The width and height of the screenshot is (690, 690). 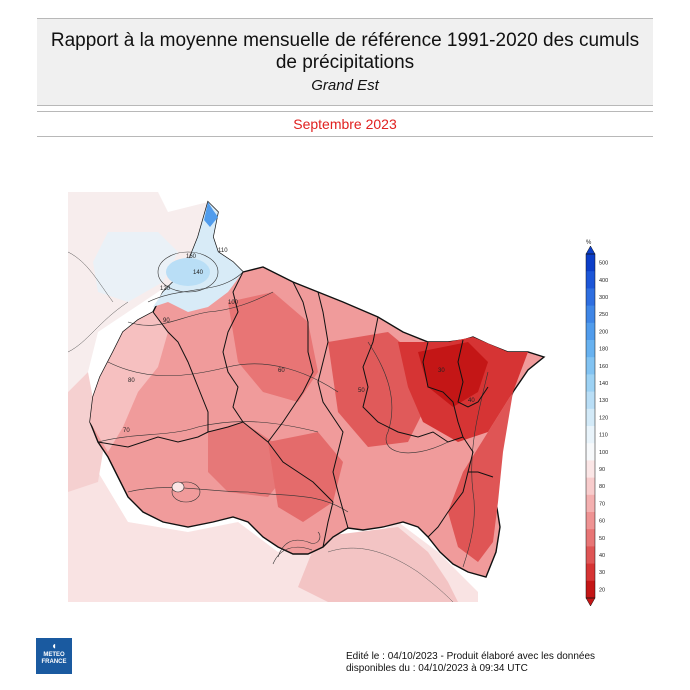 What do you see at coordinates (54, 646) in the screenshot?
I see `logo-mark-icon: ◖` at bounding box center [54, 646].